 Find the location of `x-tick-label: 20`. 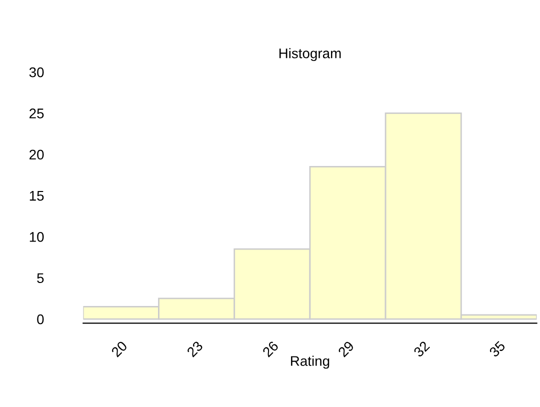

x-tick-label: 20 is located at coordinates (119, 349).